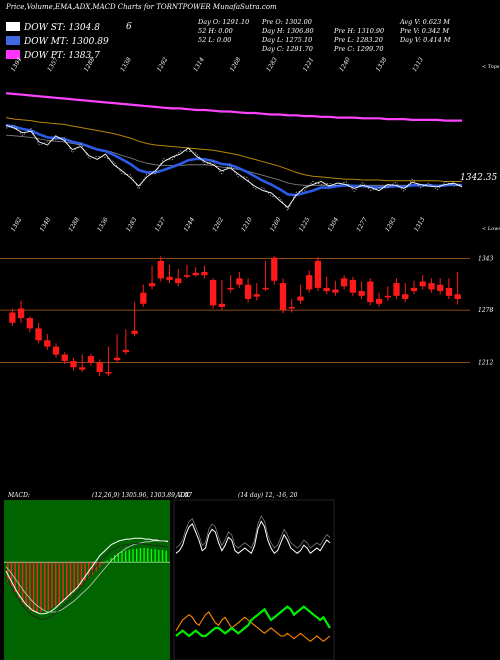  Describe the element at coordinates (224, 22) in the screenshot. I see `stat-0-0: Day O: 1291.10` at that location.